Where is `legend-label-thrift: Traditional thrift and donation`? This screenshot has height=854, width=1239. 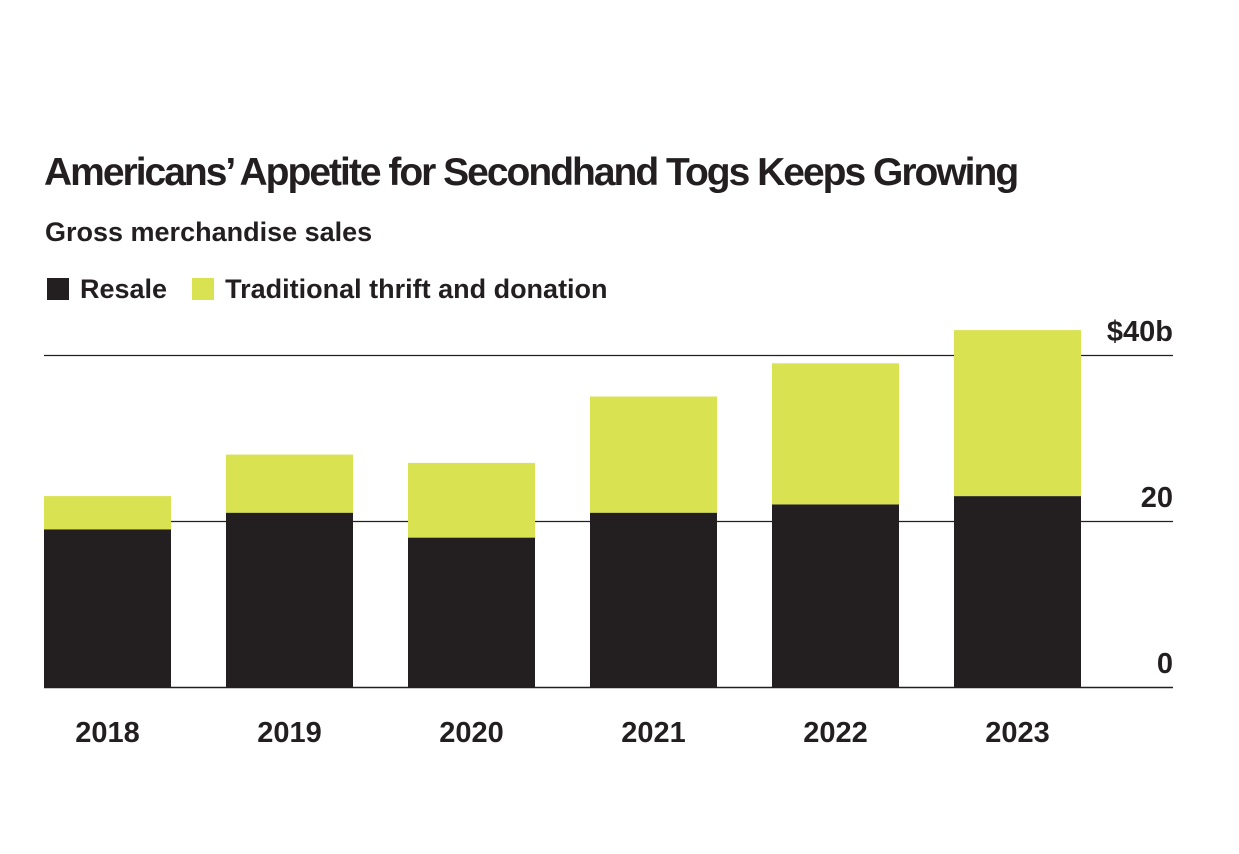
legend-label-thrift: Traditional thrift and donation is located at coordinates (416, 289).